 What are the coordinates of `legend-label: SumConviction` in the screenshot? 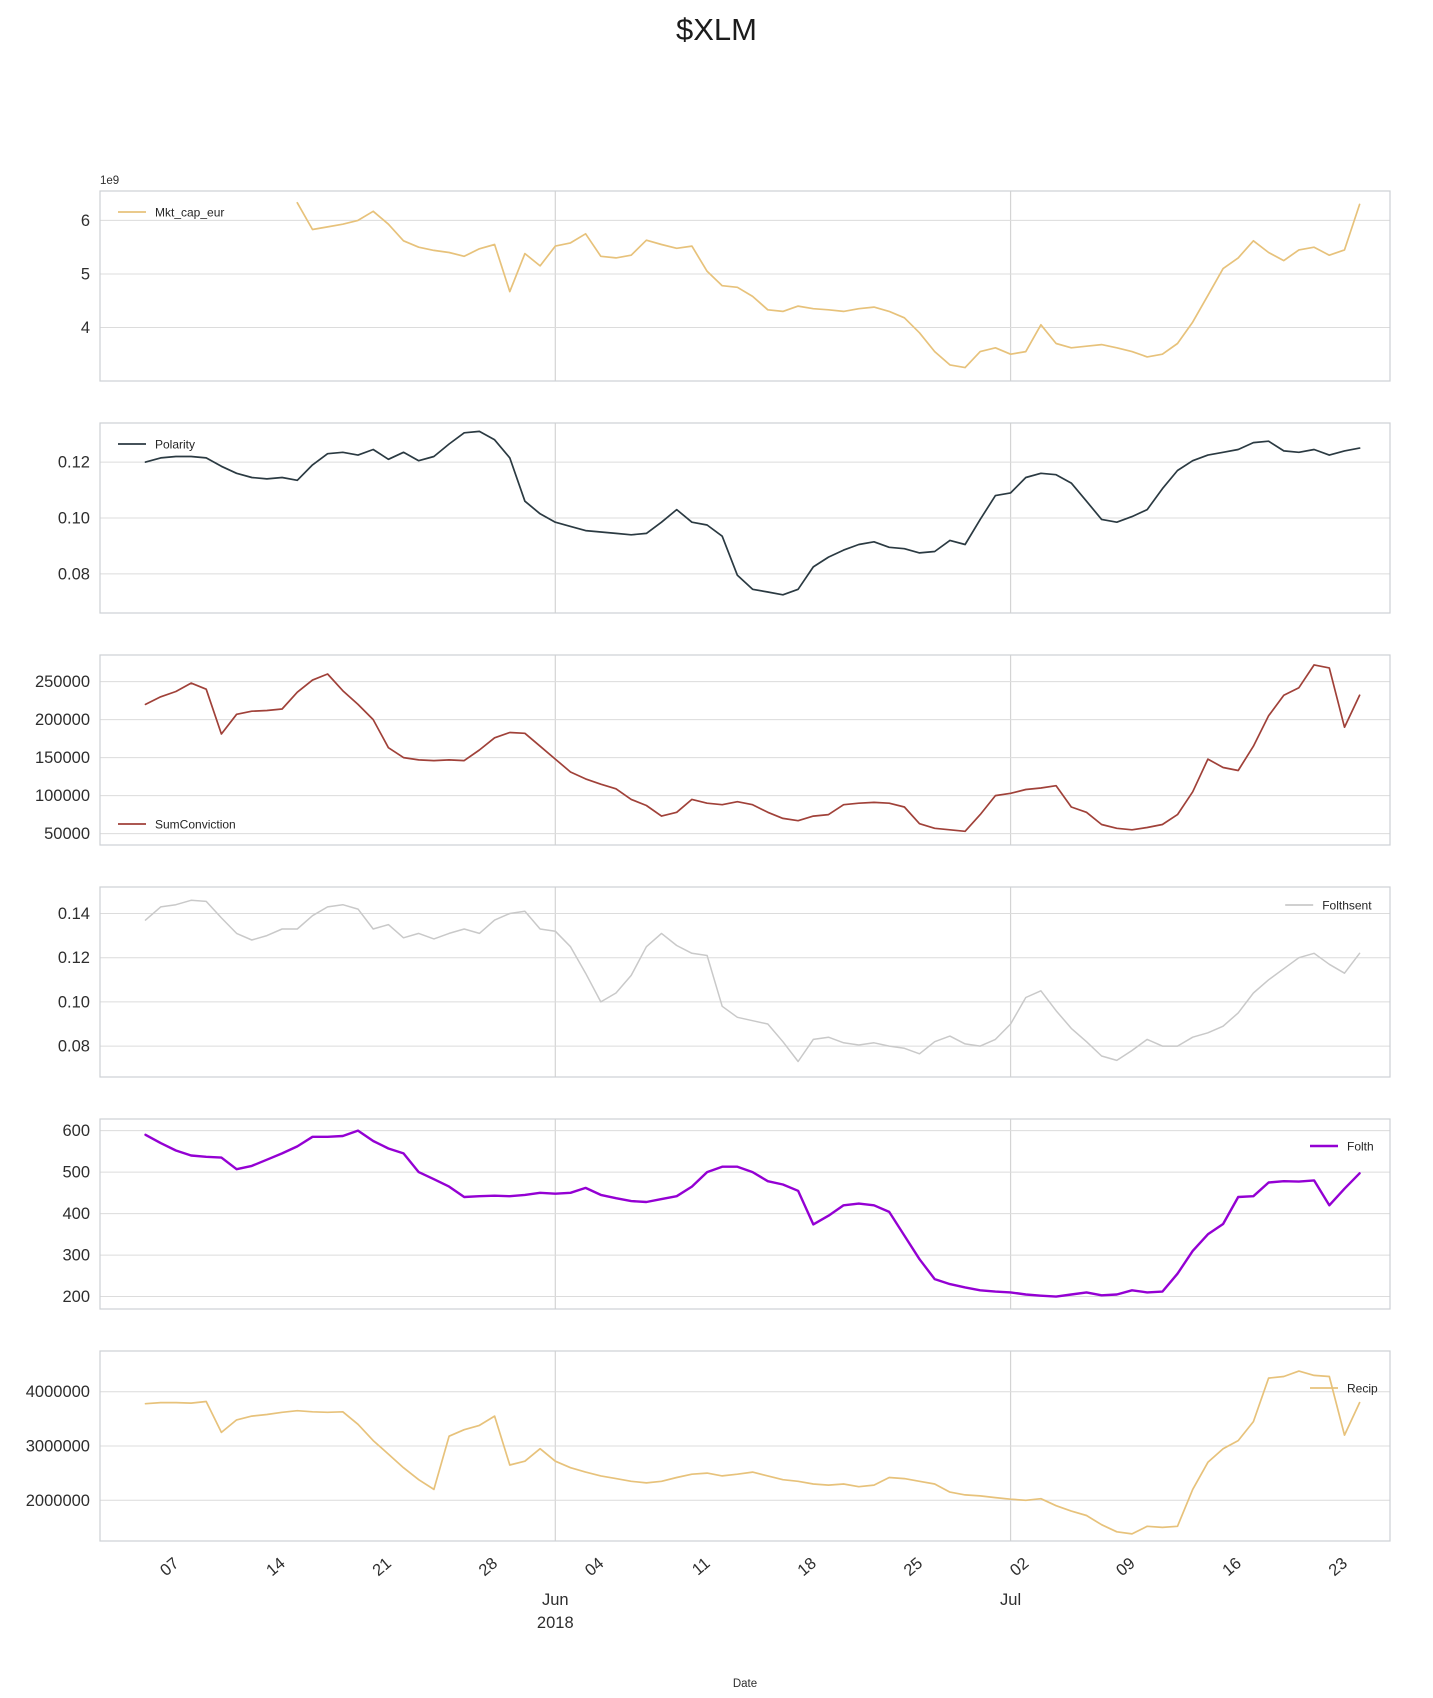 It's located at (195, 825).